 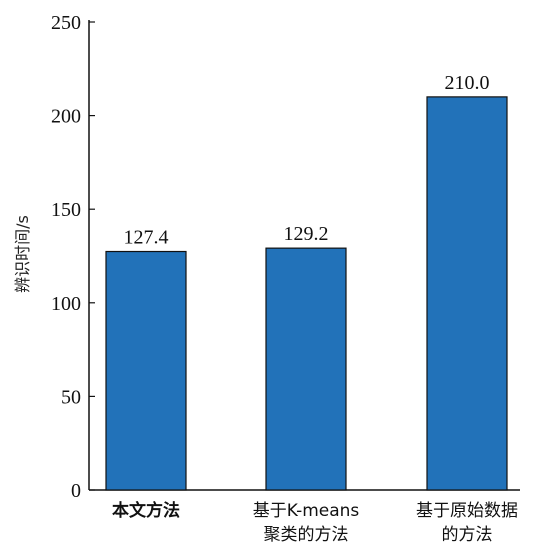 I want to click on x-category-label: 基于K-means, so click(x=306, y=511).